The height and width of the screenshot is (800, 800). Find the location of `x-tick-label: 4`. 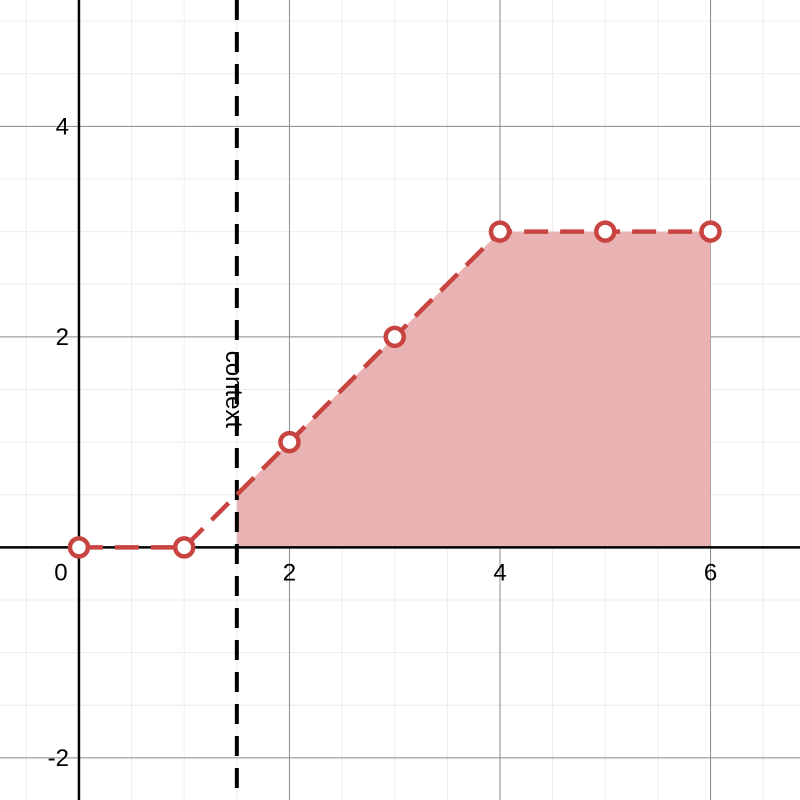

x-tick-label: 4 is located at coordinates (499, 572).